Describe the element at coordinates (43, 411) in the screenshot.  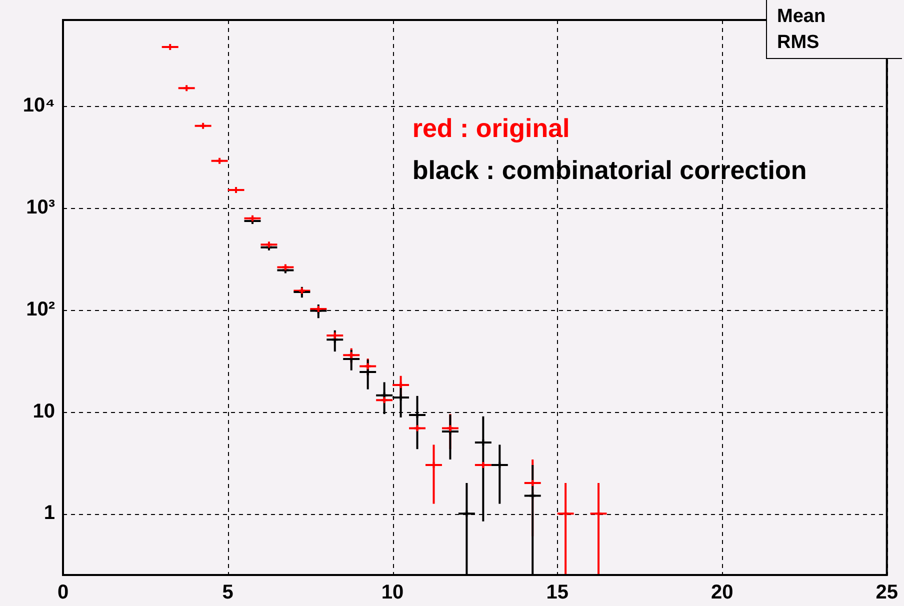
I see `y-tick-label: 10` at that location.